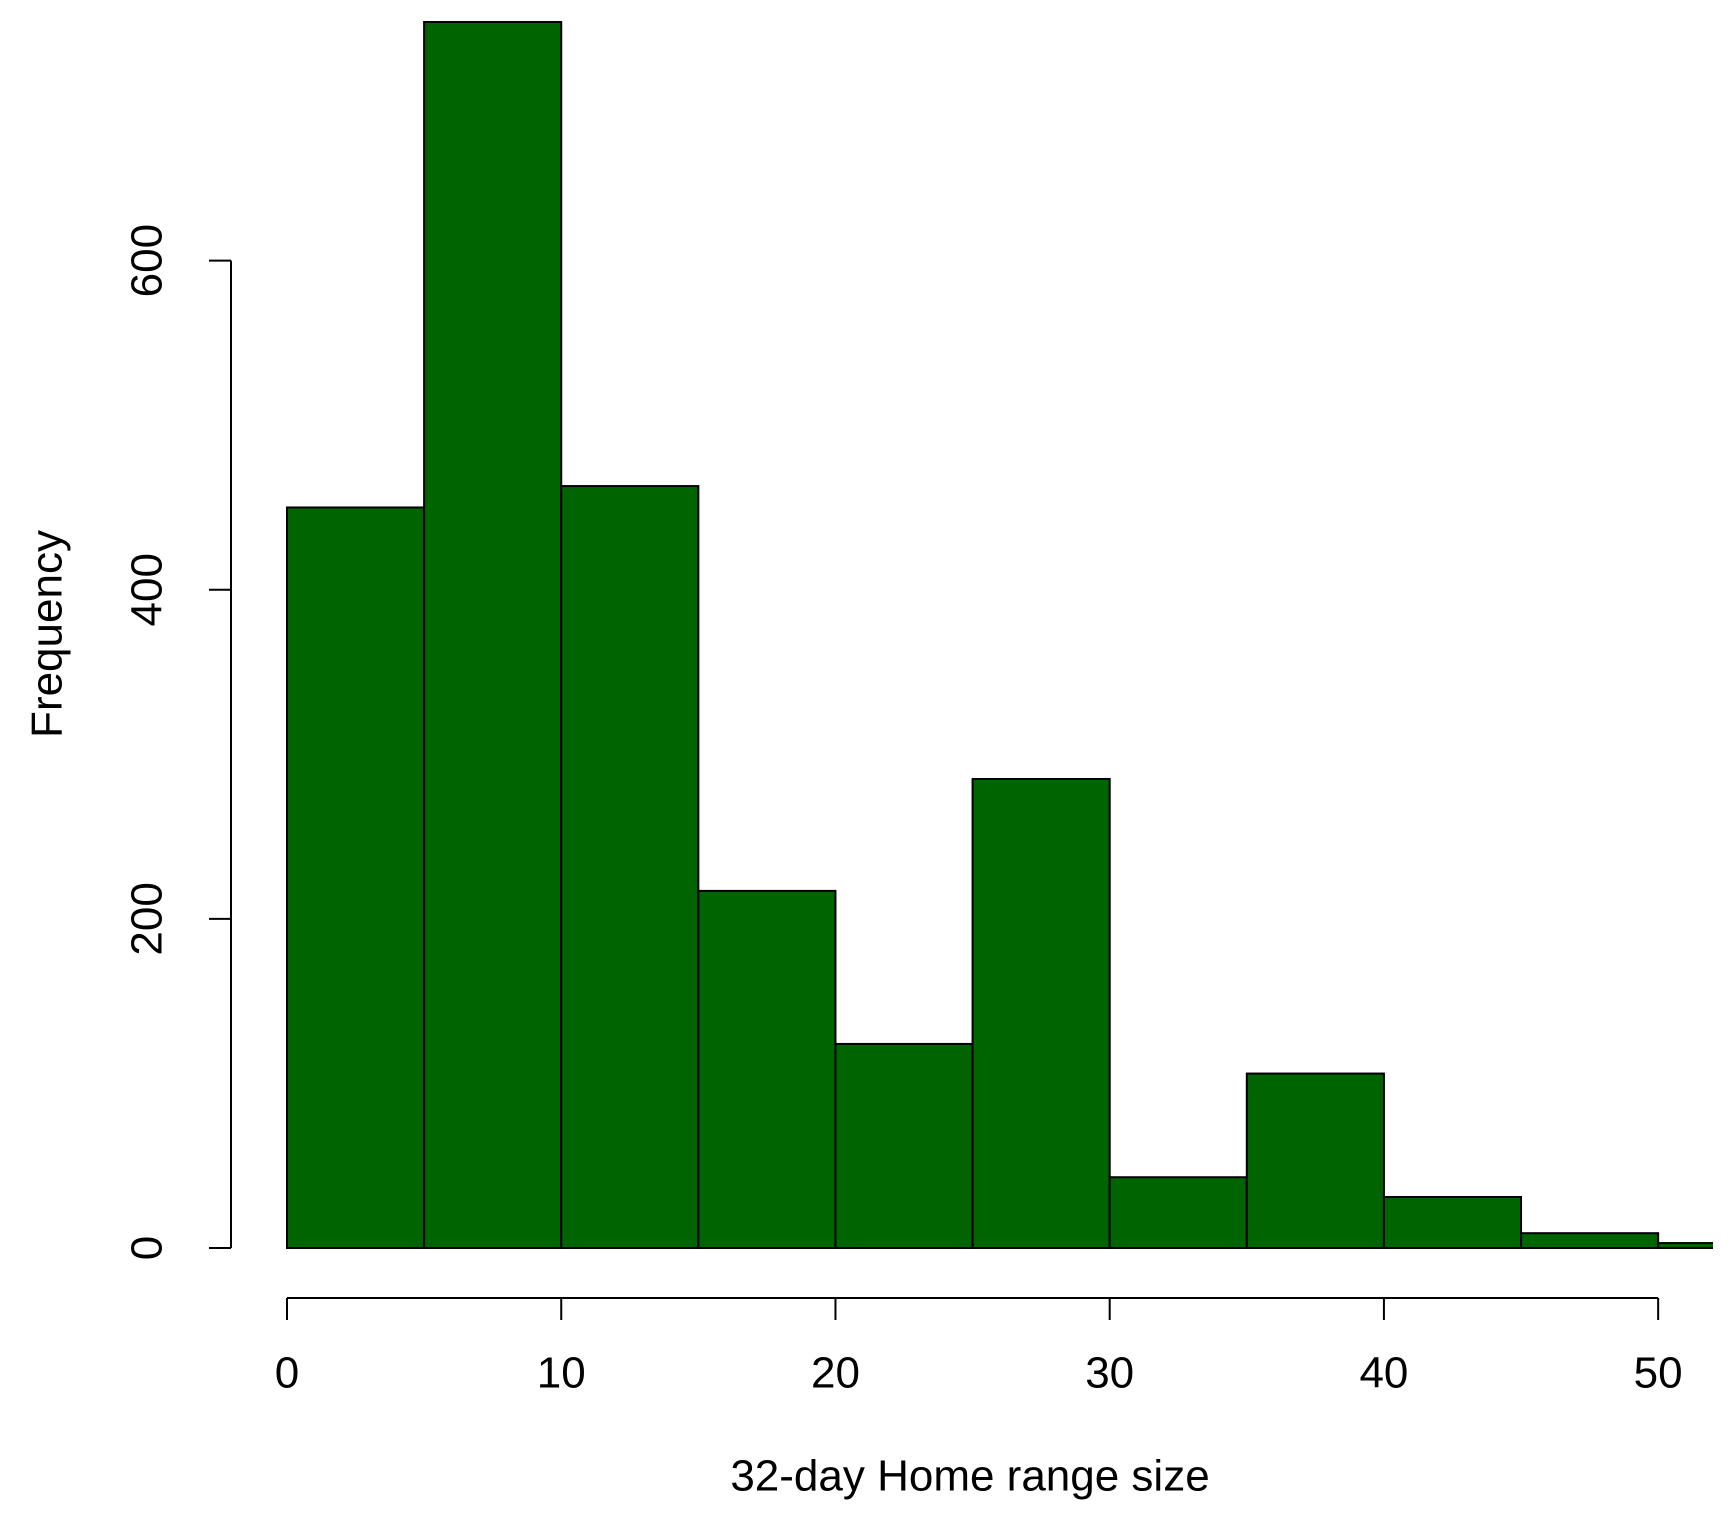 The height and width of the screenshot is (1518, 1735). What do you see at coordinates (147, 260) in the screenshot?
I see `y-tick-label: 600` at bounding box center [147, 260].